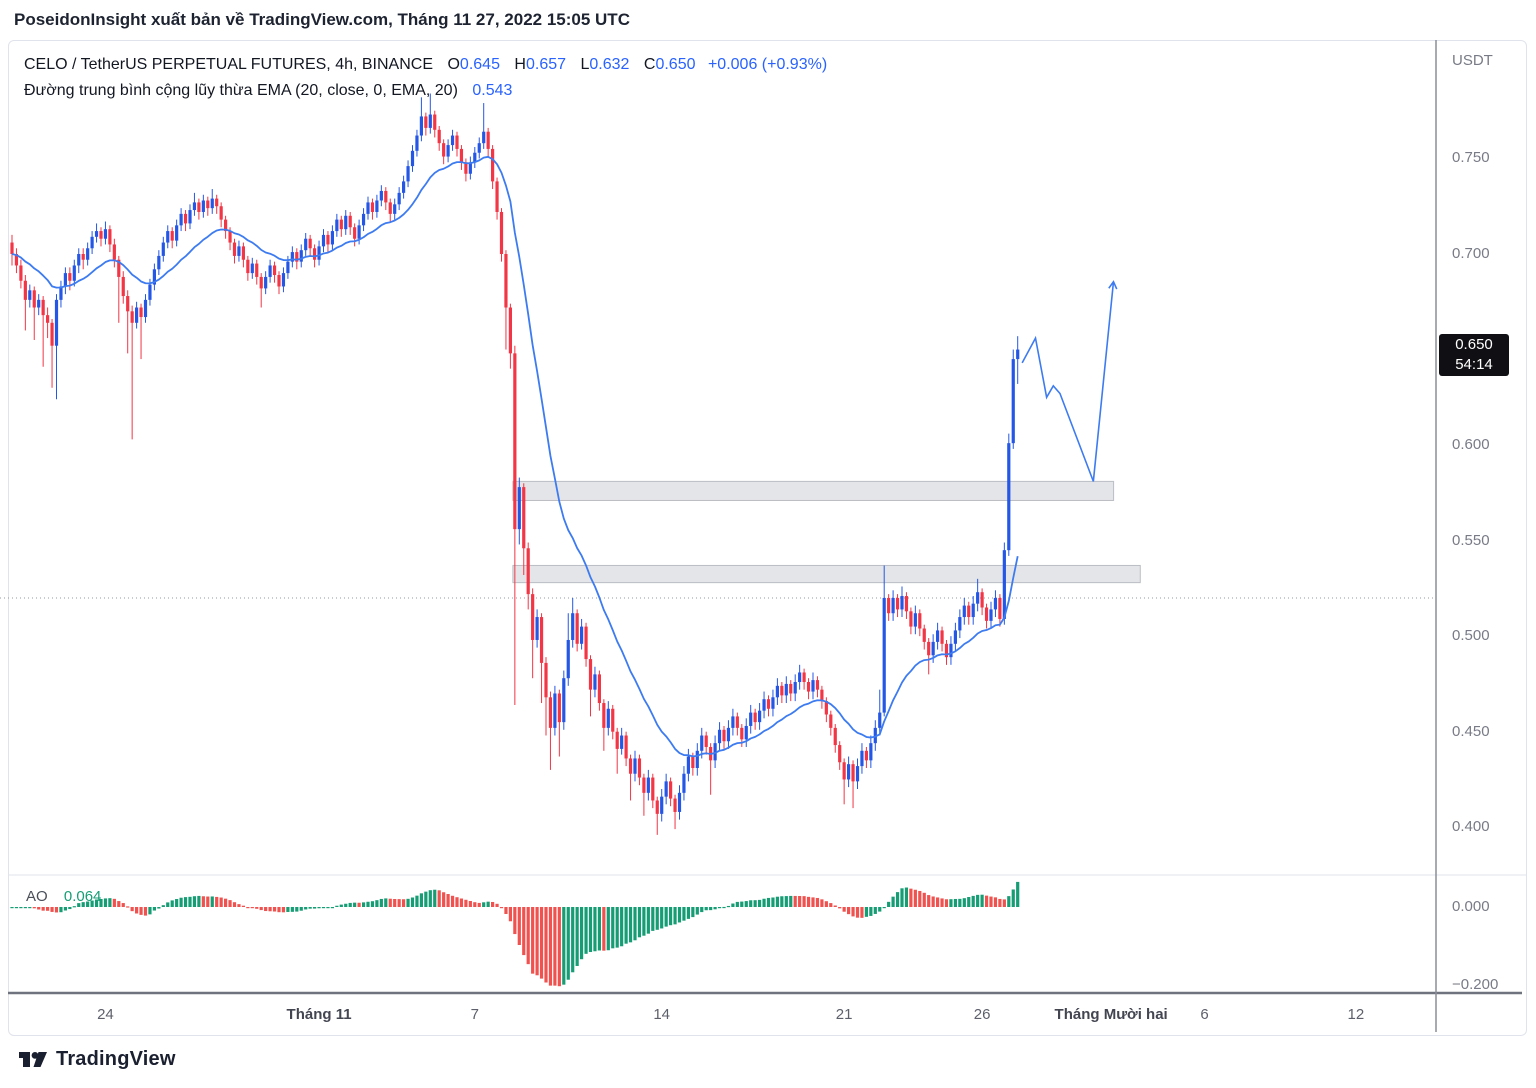  I want to click on low-label: L, so click(585, 64).